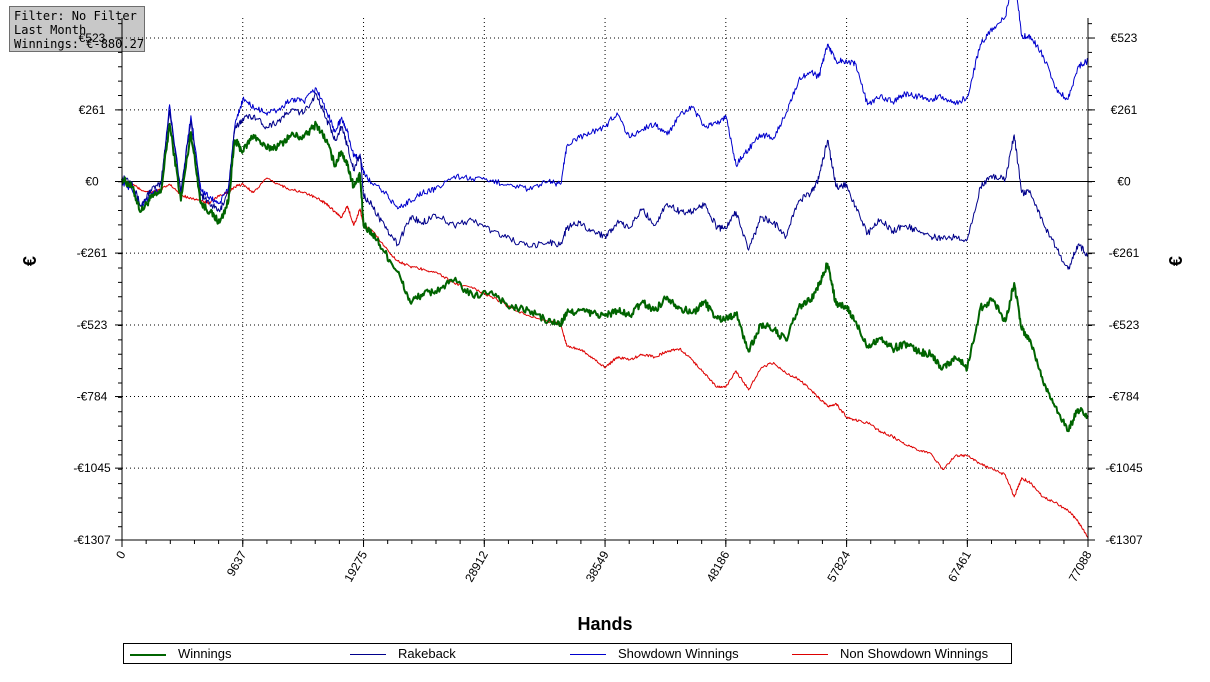 The width and height of the screenshot is (1210, 682). Describe the element at coordinates (355, 566) in the screenshot. I see `x-tick-label: 19275` at that location.